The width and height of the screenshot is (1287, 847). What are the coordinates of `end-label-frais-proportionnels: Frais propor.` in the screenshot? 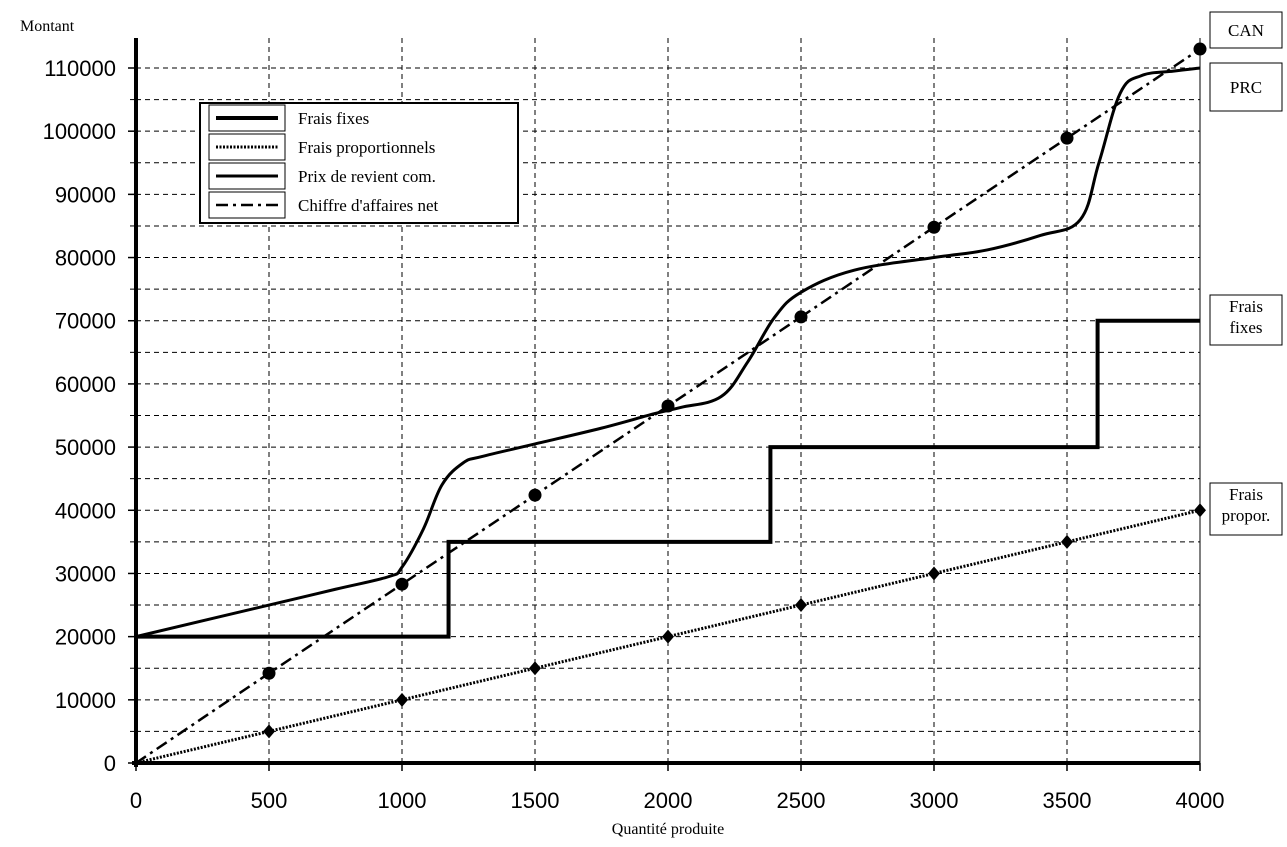 It's located at (1246, 509).